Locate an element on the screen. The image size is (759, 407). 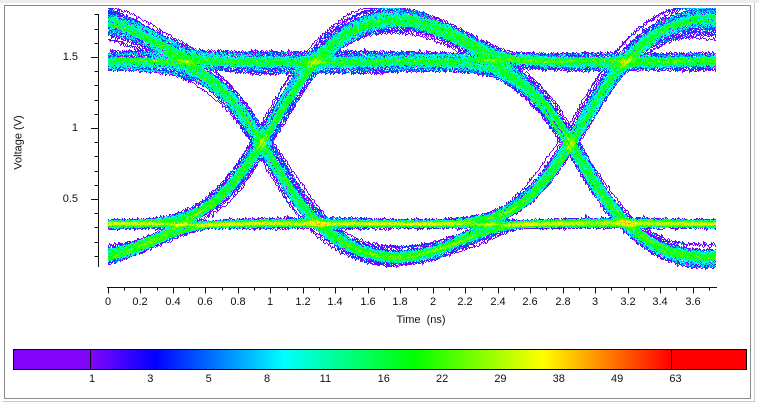
colorbar-tick-label: 63 is located at coordinates (675, 379).